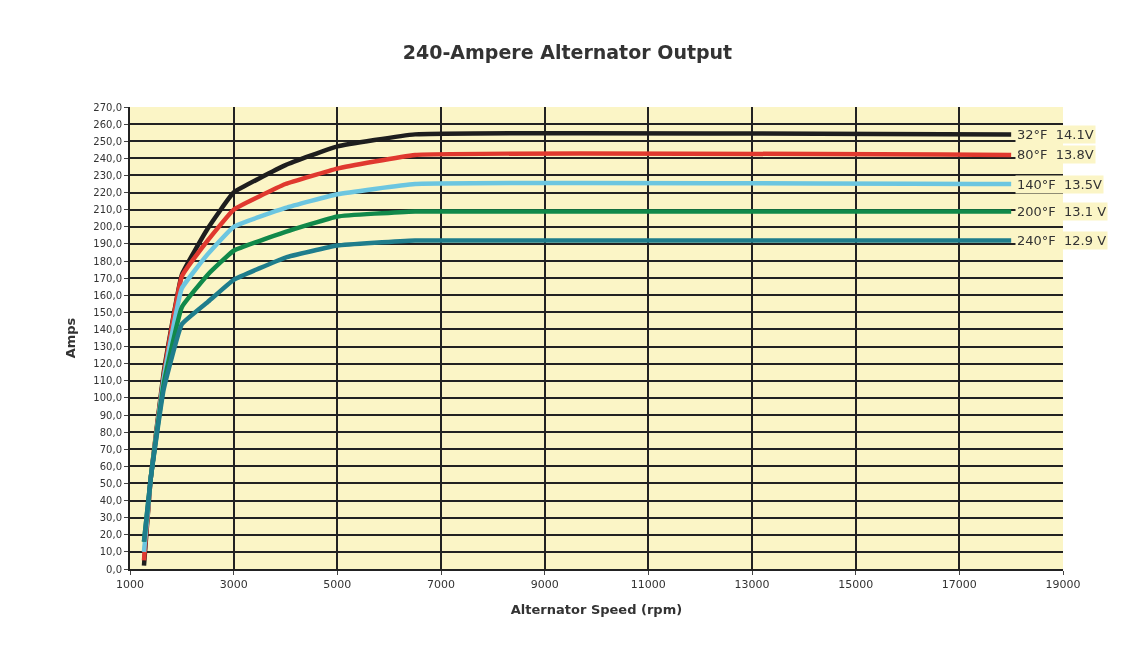  What do you see at coordinates (107, 278) in the screenshot?
I see `y-tick-label: 170,0` at bounding box center [107, 278].